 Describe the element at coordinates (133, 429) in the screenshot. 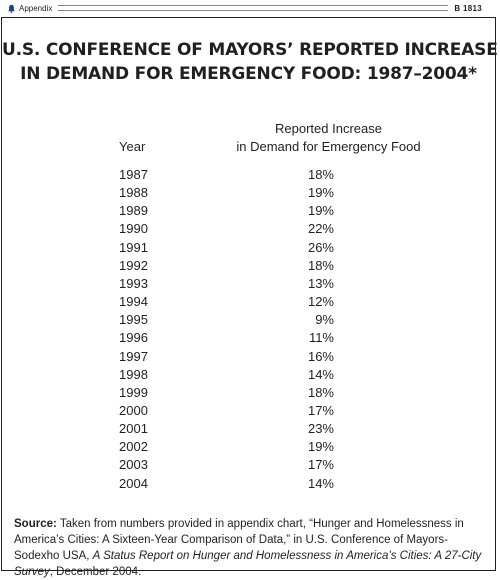

I see `year-cell: 2001` at that location.